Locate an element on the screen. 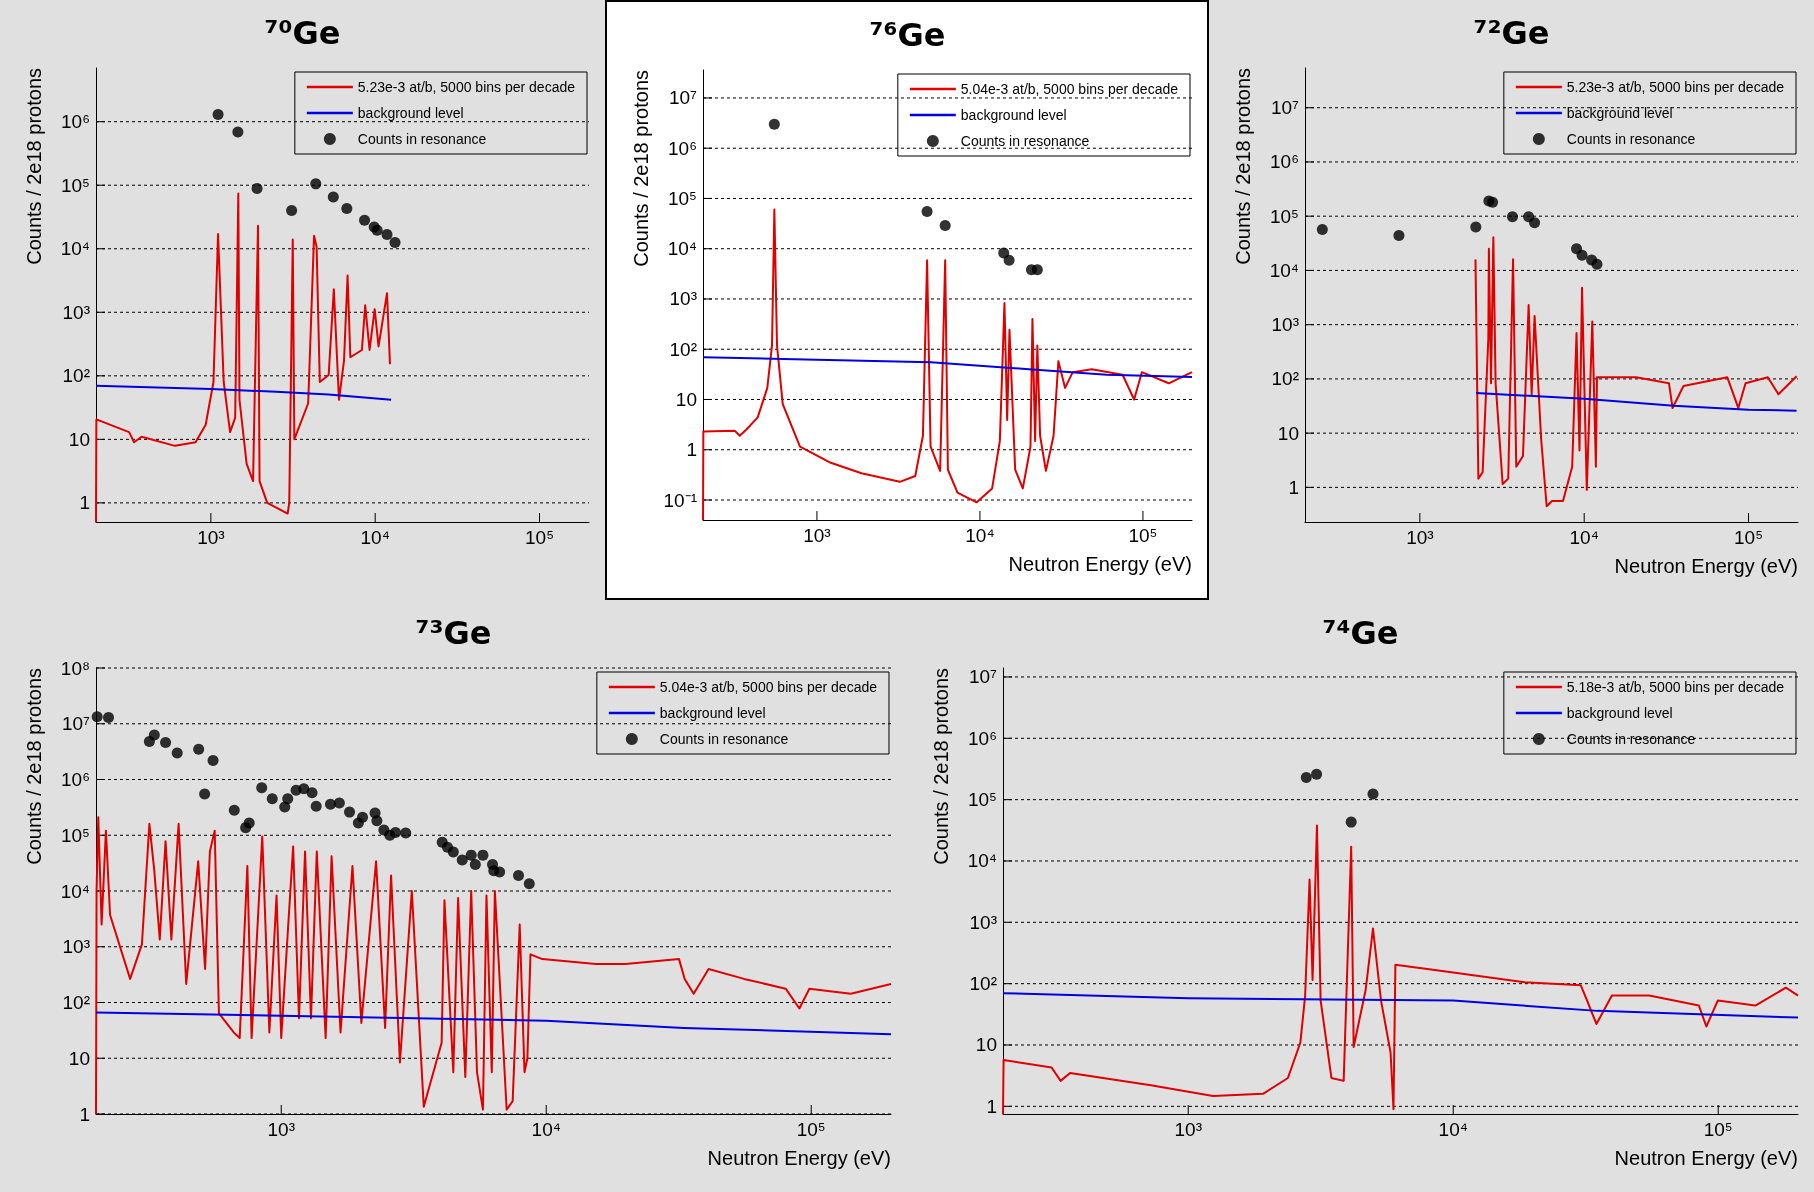 This screenshot has height=1192, width=1814. y-tick-label: 10⁻¹ is located at coordinates (680, 500).